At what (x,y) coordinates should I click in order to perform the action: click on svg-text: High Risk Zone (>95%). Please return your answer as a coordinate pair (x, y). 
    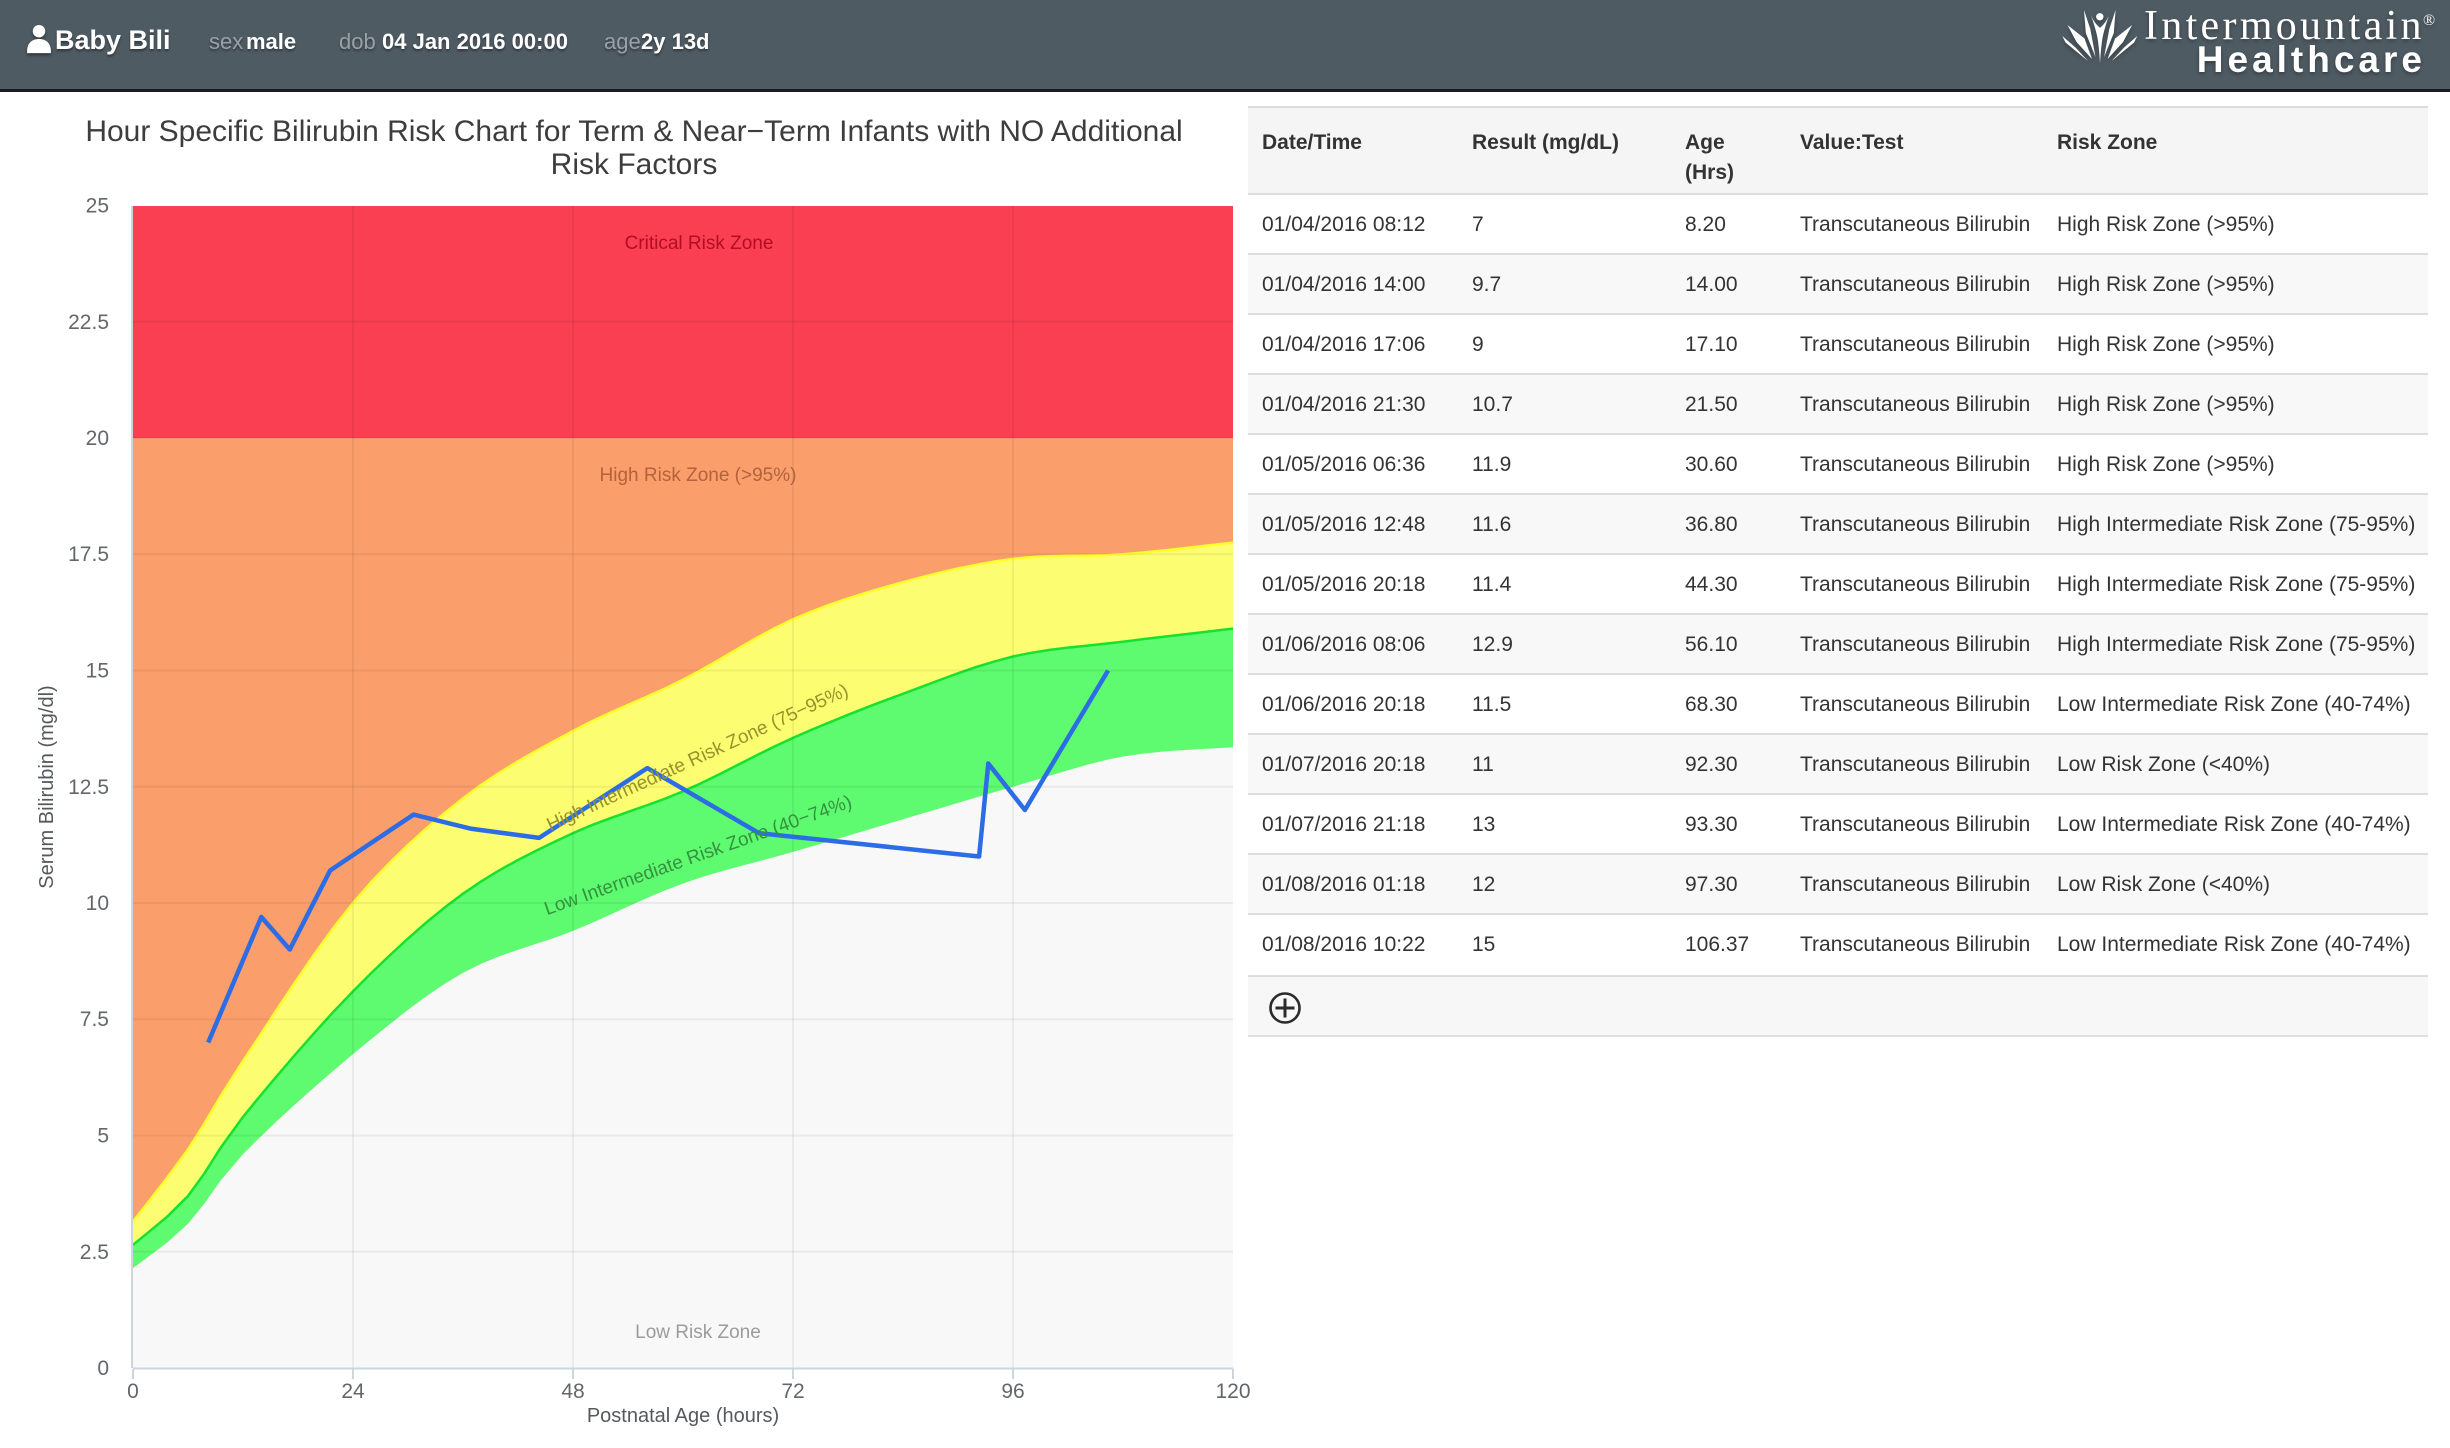
    Looking at the image, I should click on (698, 475).